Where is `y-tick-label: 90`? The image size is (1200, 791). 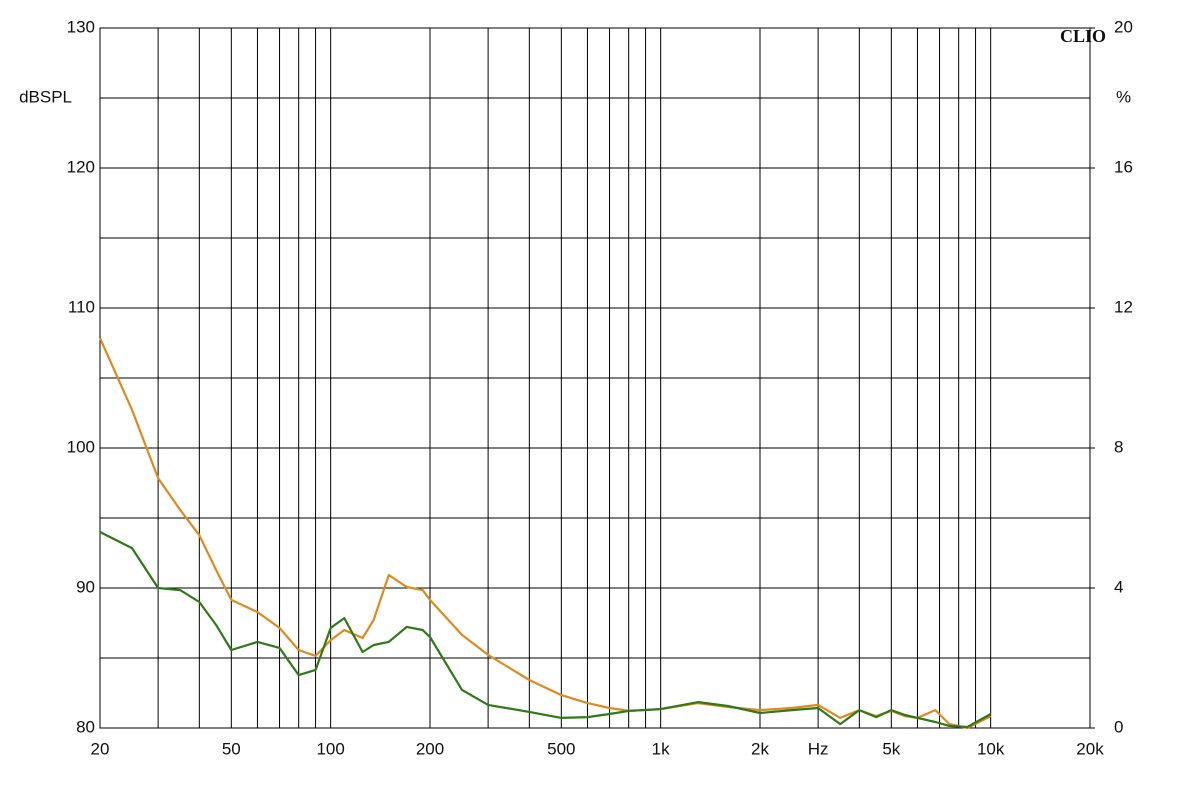 y-tick-label: 90 is located at coordinates (85, 586).